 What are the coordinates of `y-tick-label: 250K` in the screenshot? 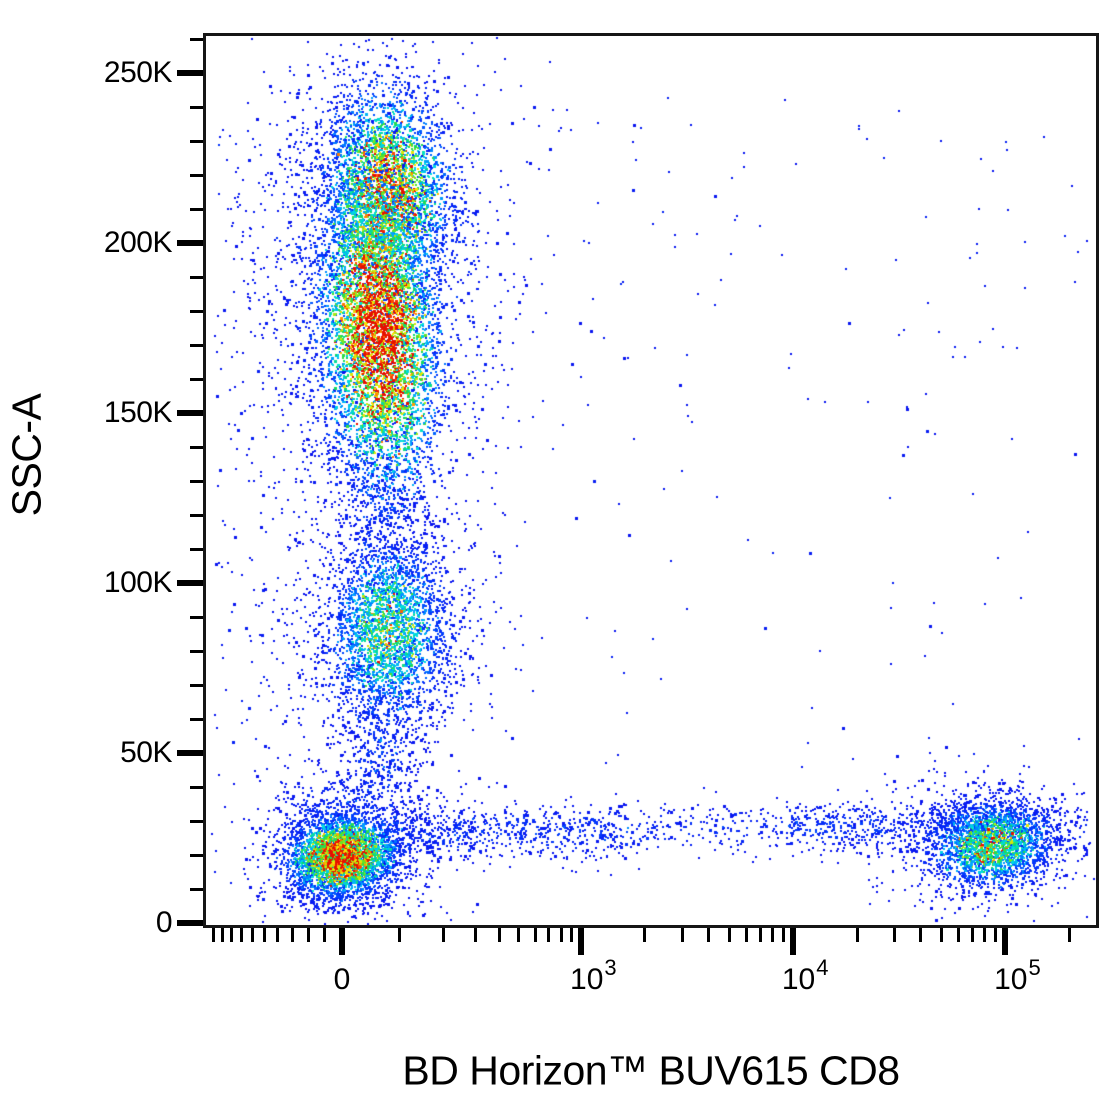 It's located at (138, 72).